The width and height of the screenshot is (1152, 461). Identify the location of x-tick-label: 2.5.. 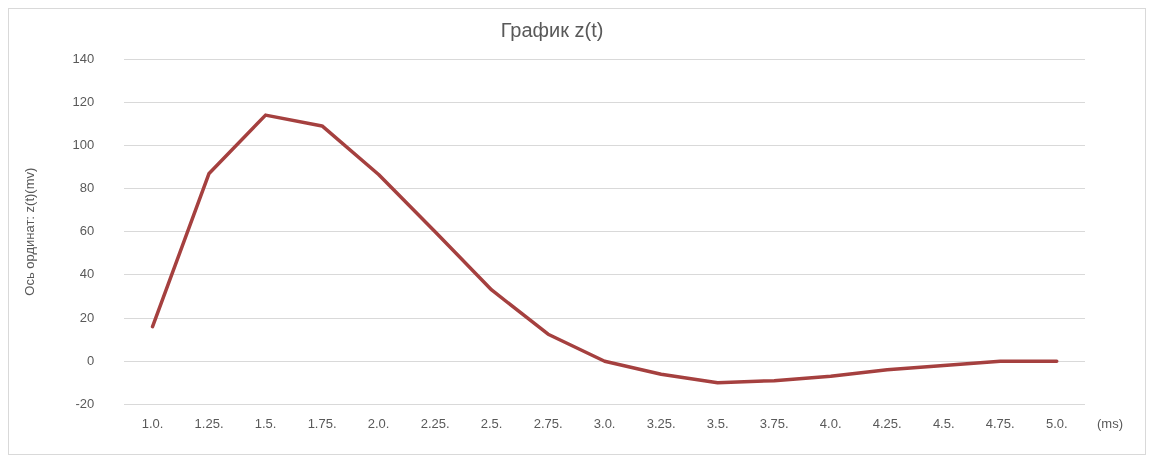
(491, 423).